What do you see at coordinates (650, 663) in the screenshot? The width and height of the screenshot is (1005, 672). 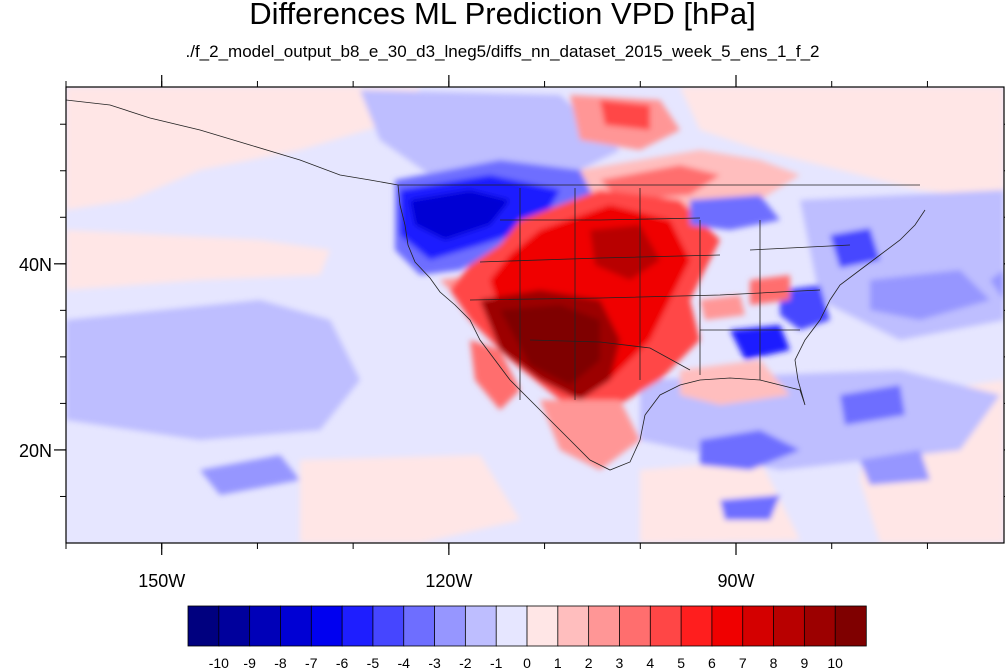 I see `colorbar-label: 4` at bounding box center [650, 663].